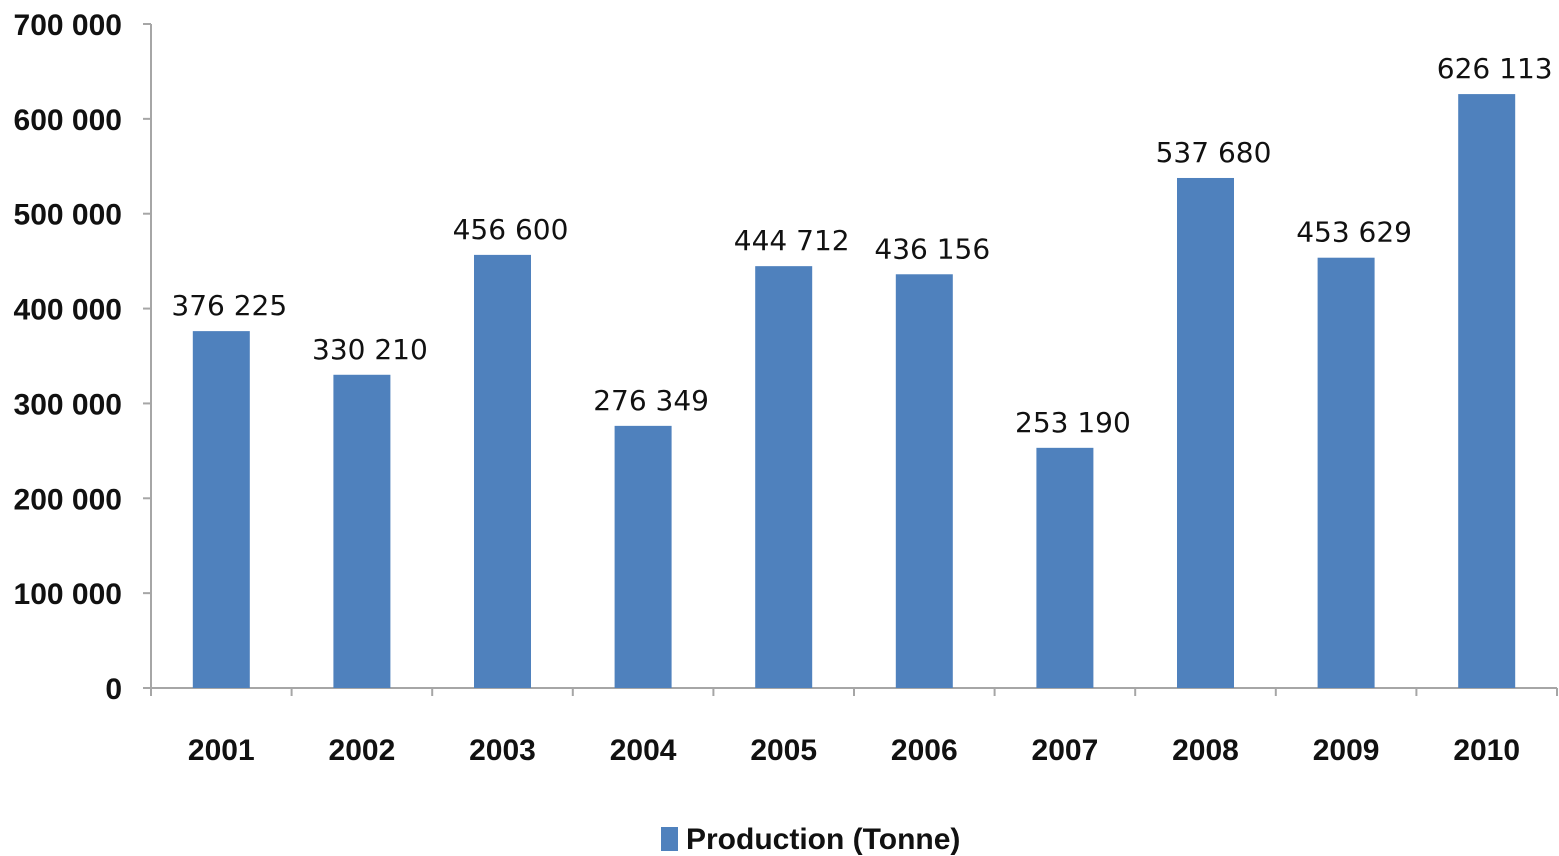 This screenshot has width=1559, height=856. Describe the element at coordinates (68, 310) in the screenshot. I see `y-tick-label: 400 000` at that location.